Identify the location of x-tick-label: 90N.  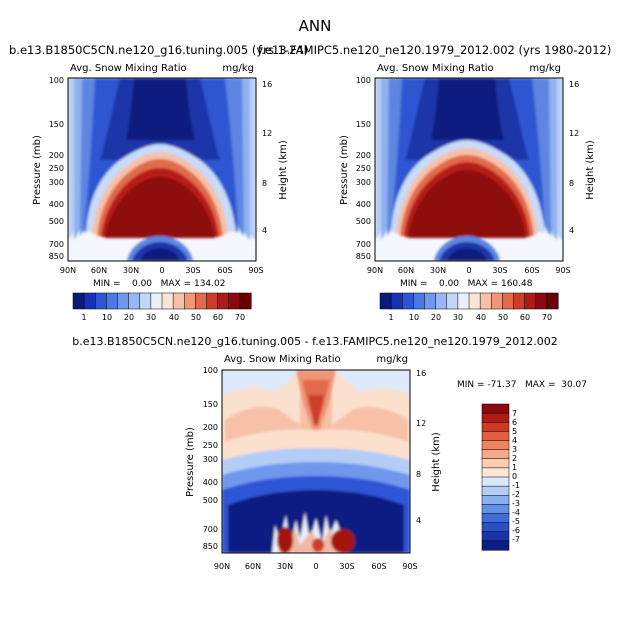
(375, 270).